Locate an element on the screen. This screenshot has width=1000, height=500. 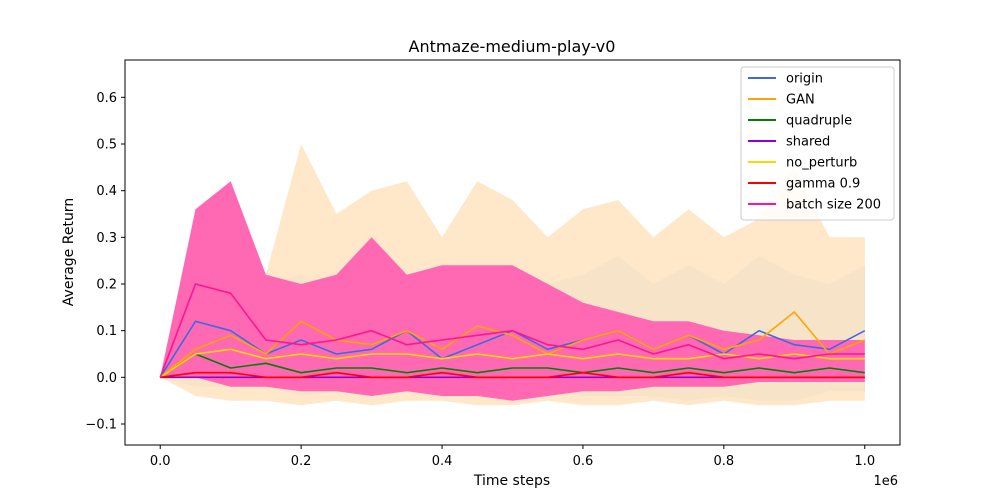
legend-box is located at coordinates (817, 143).